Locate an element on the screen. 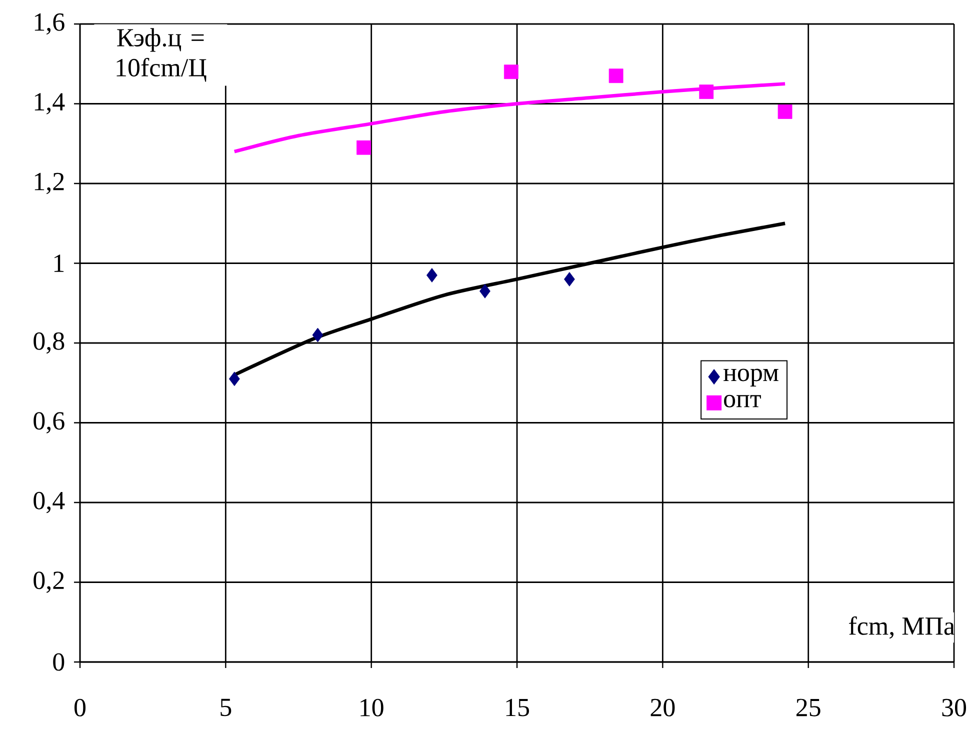  legend-label: норм is located at coordinates (751, 377).